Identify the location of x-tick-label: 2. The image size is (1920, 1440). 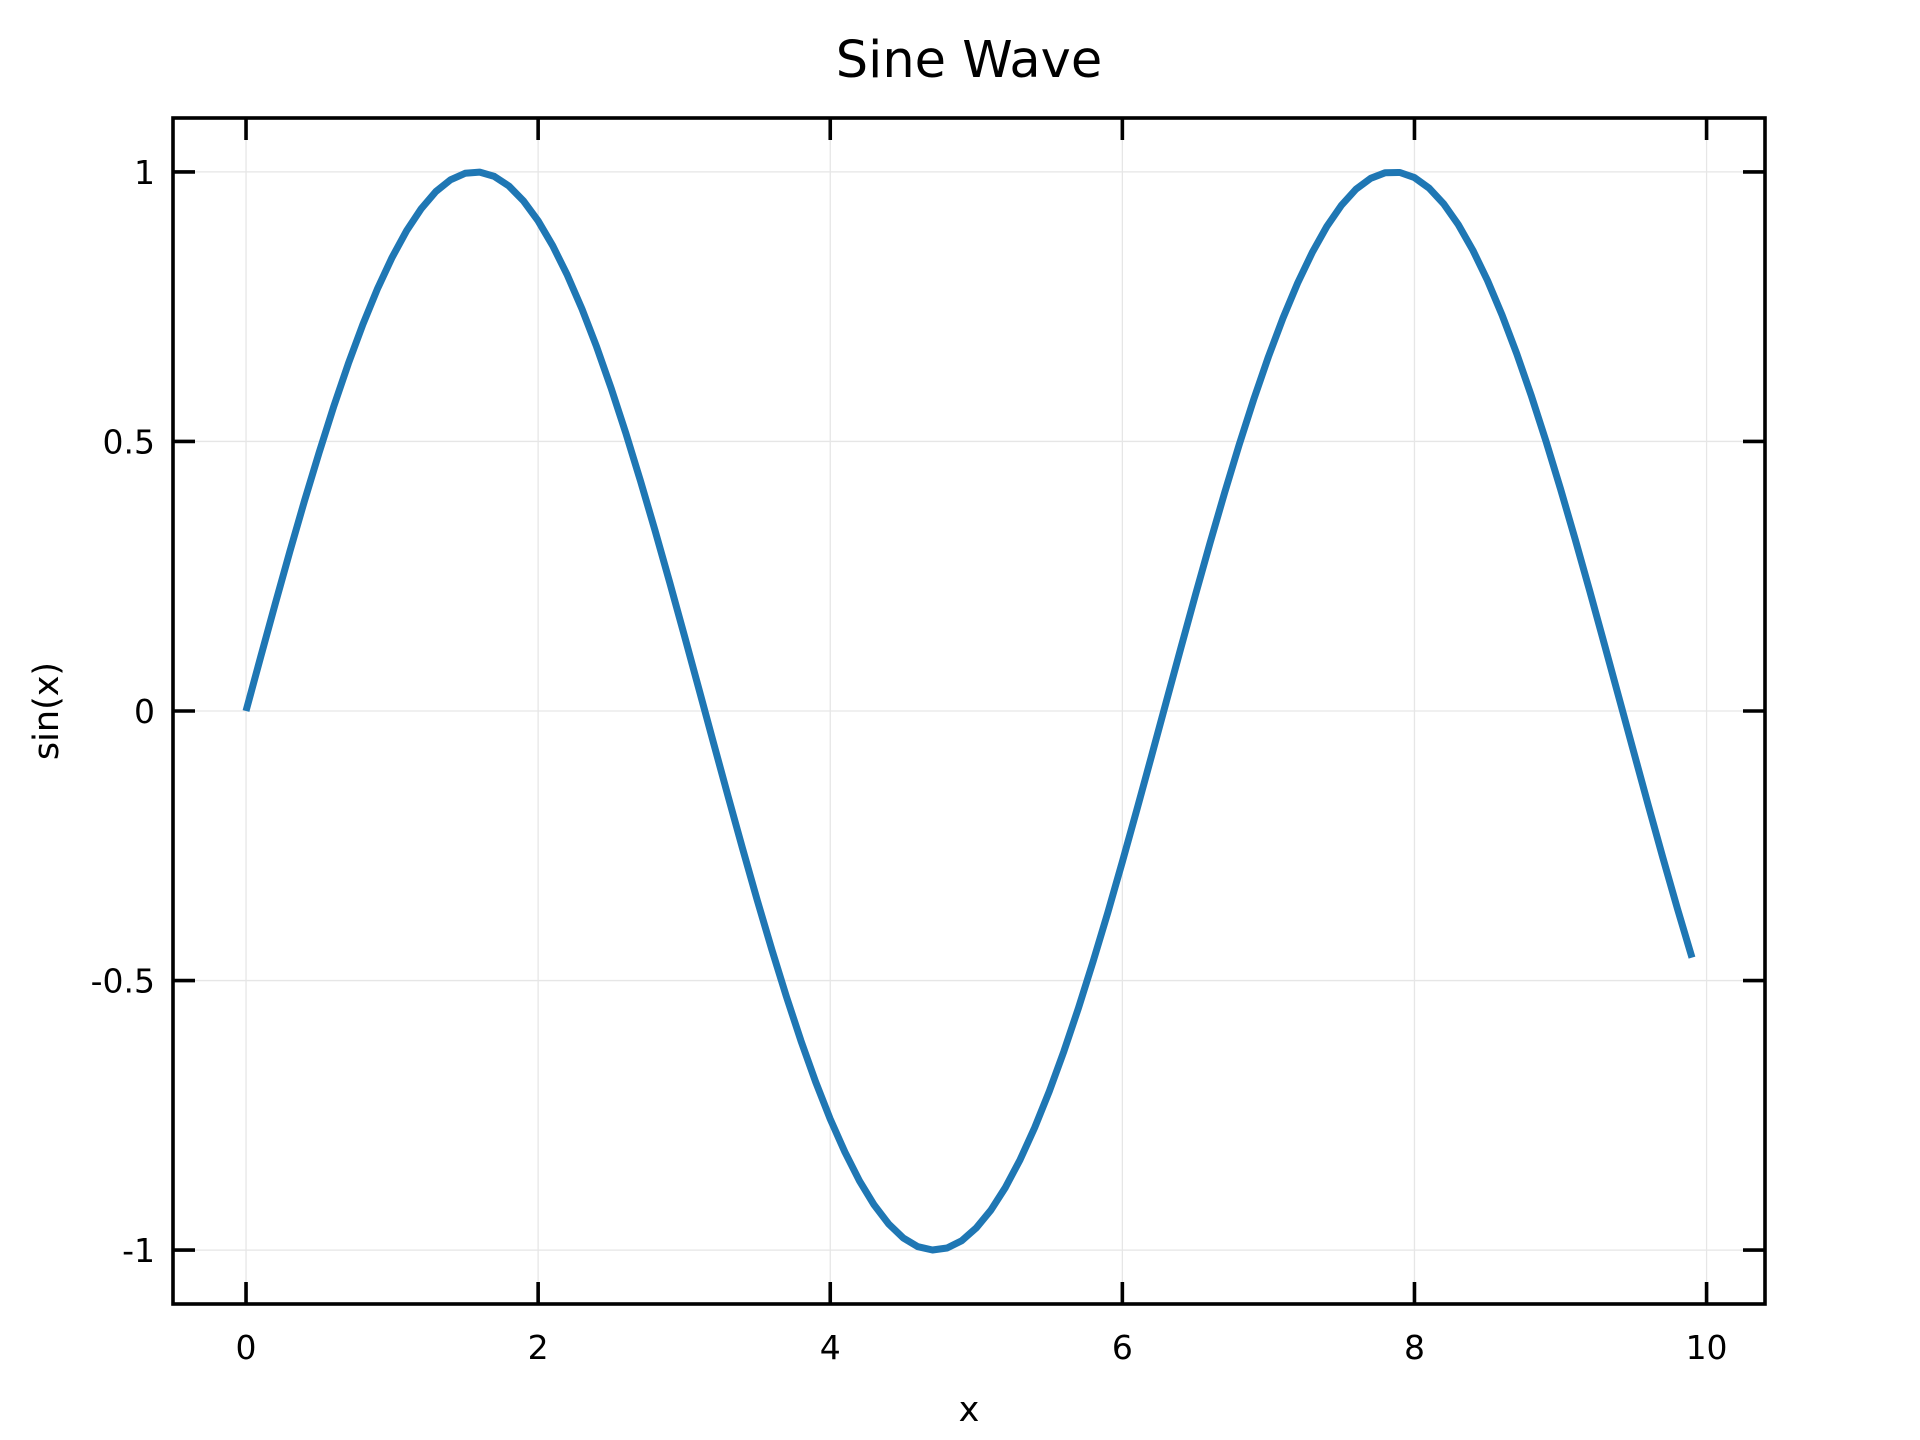
(538, 1347).